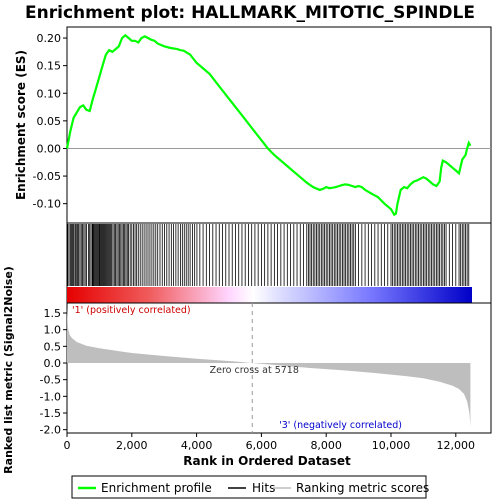  Describe the element at coordinates (53, 313) in the screenshot. I see `rank-tick-label: 1.5` at that location.